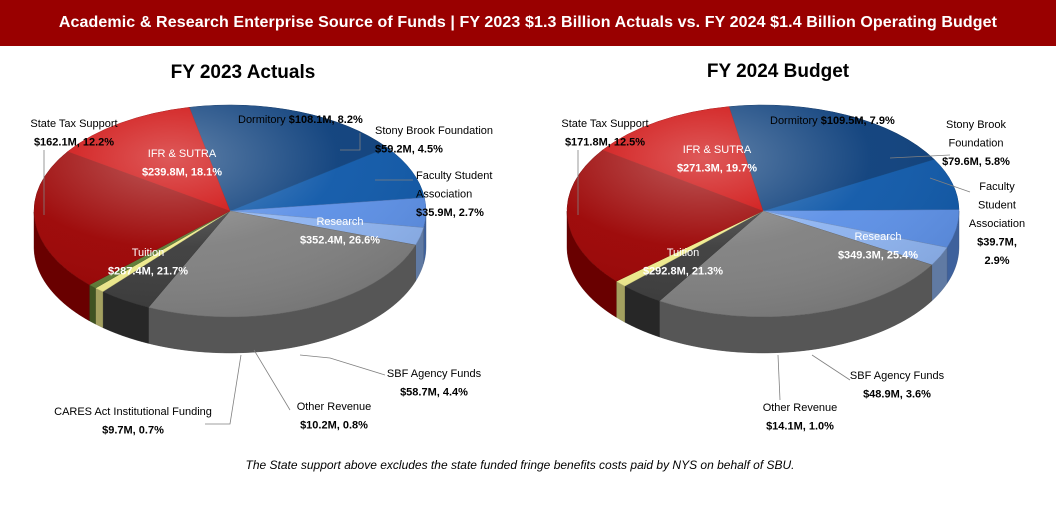 This screenshot has height=509, width=1056. I want to click on data-label-name: Stony Brook, so click(976, 125).